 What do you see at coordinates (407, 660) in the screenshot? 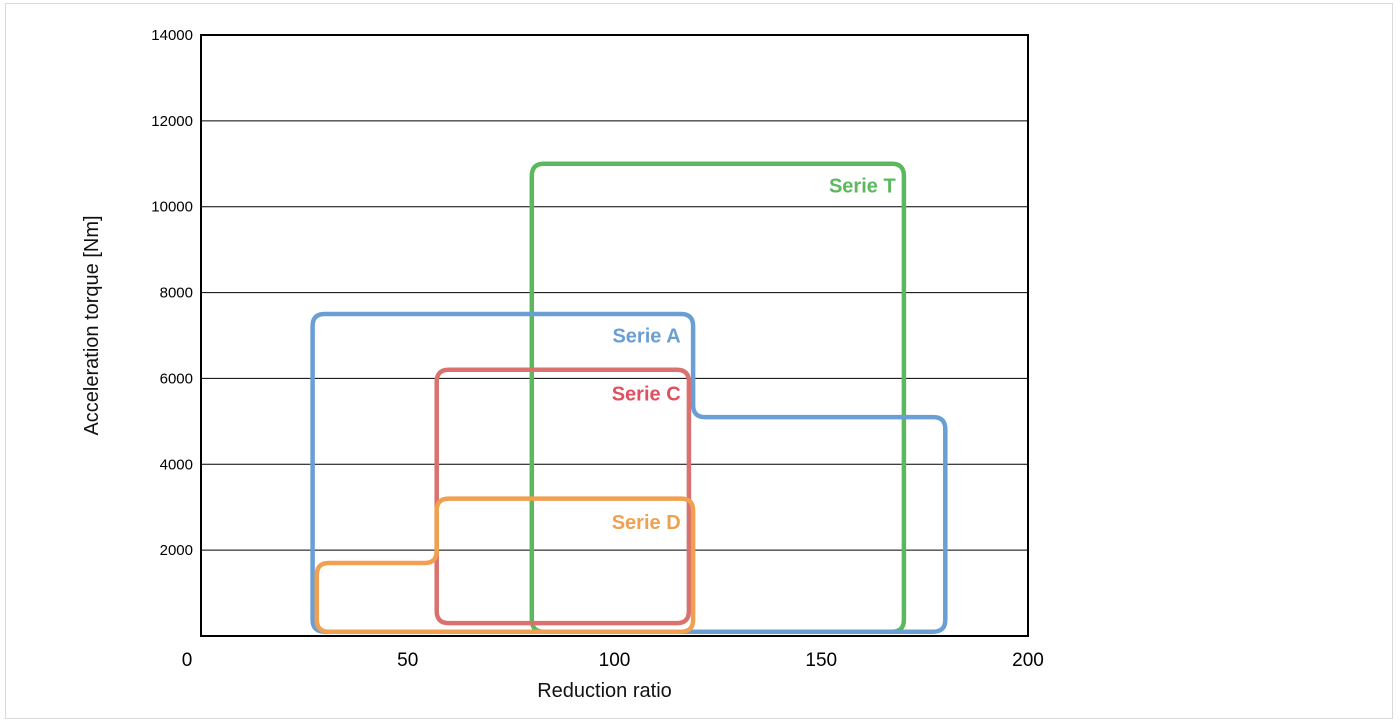
I see `x-tick-label: 50` at bounding box center [407, 660].